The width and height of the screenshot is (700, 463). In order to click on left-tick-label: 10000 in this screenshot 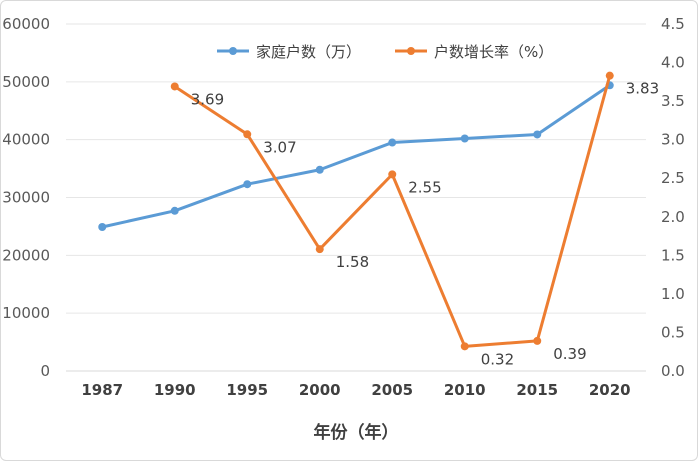, I will do `click(26, 313)`.